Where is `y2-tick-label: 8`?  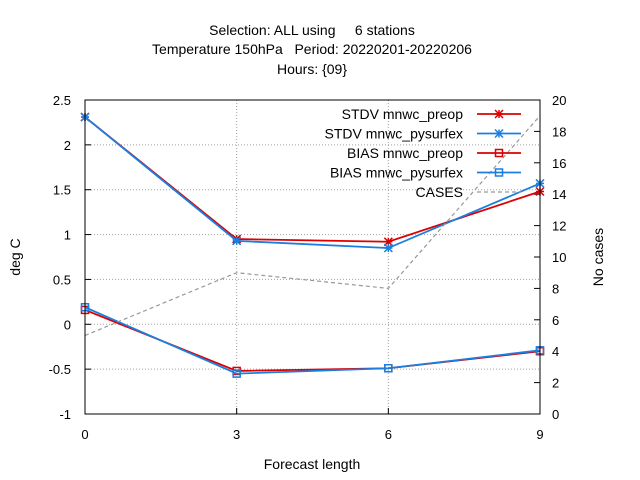
y2-tick-label: 8 is located at coordinates (555, 288).